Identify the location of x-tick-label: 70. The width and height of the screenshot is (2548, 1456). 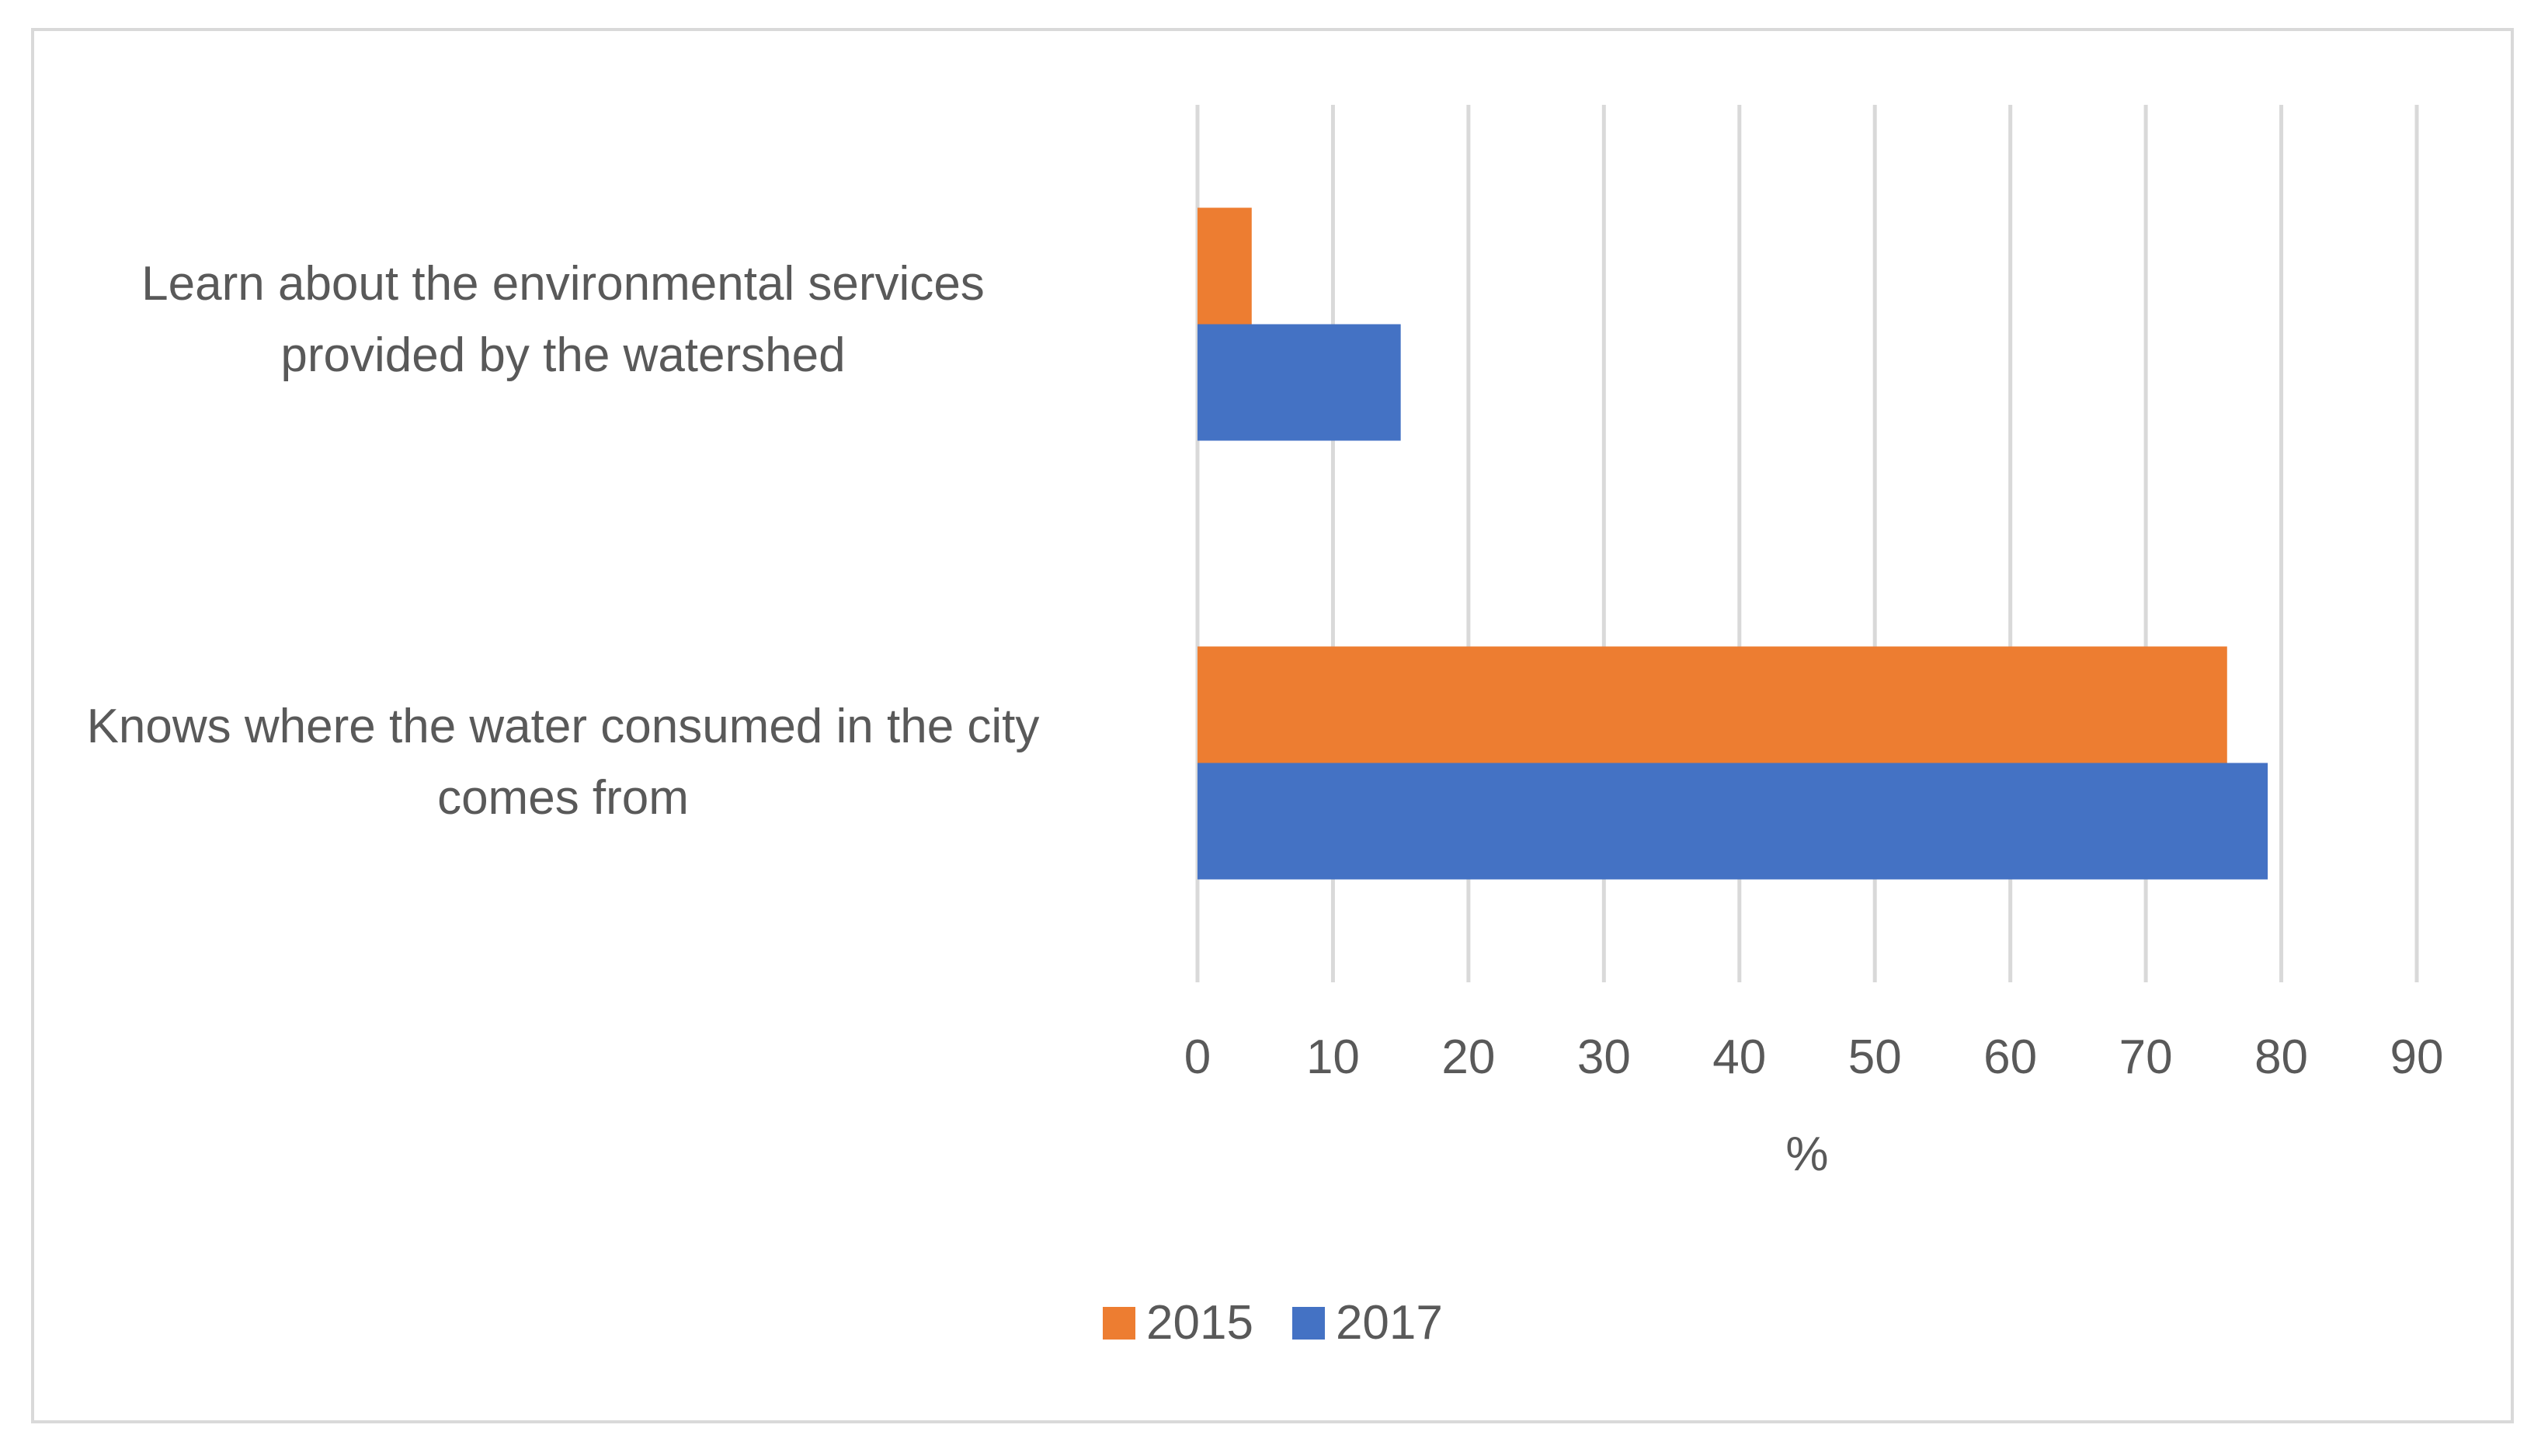
(2146, 1057).